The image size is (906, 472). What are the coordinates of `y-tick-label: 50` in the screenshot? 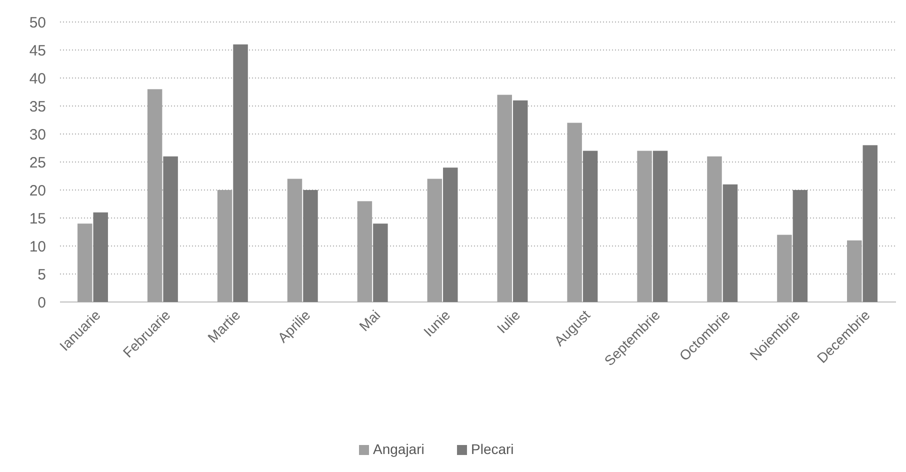 It's located at (37, 23).